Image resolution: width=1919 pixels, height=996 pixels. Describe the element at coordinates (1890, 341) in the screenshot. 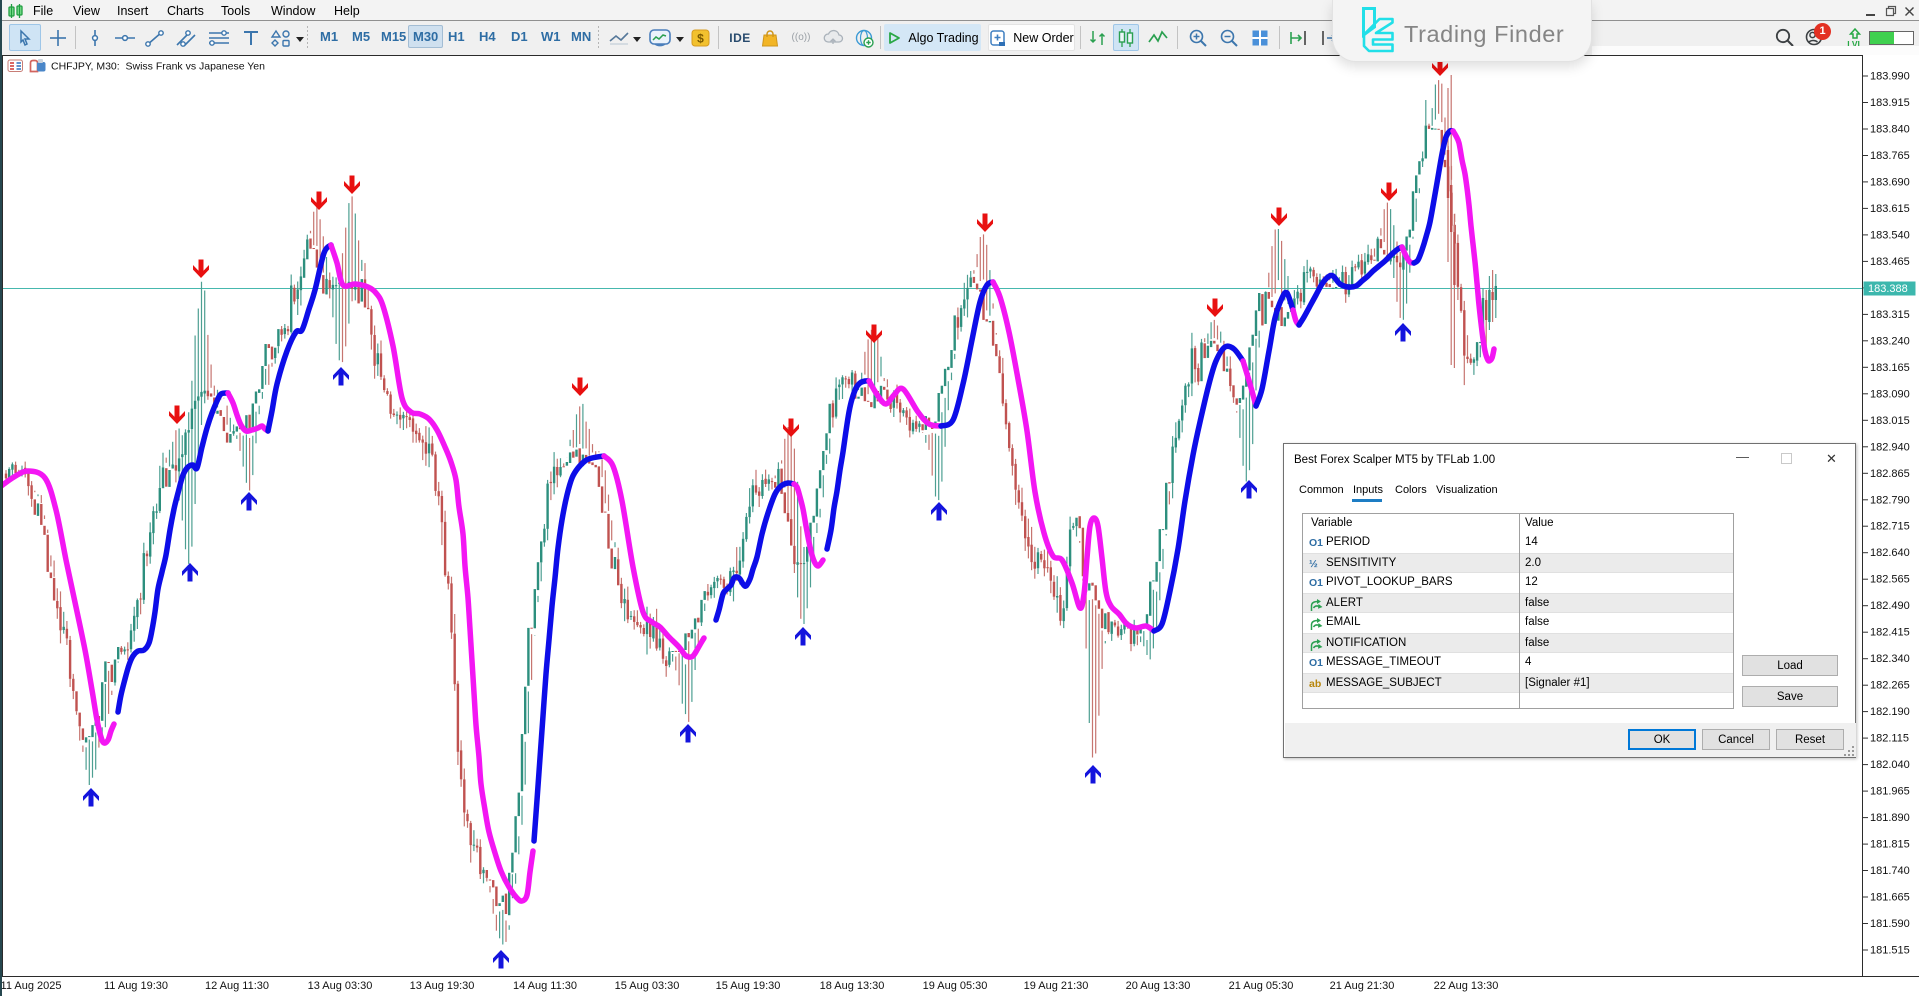

I see `svg-text: 183.240` at that location.